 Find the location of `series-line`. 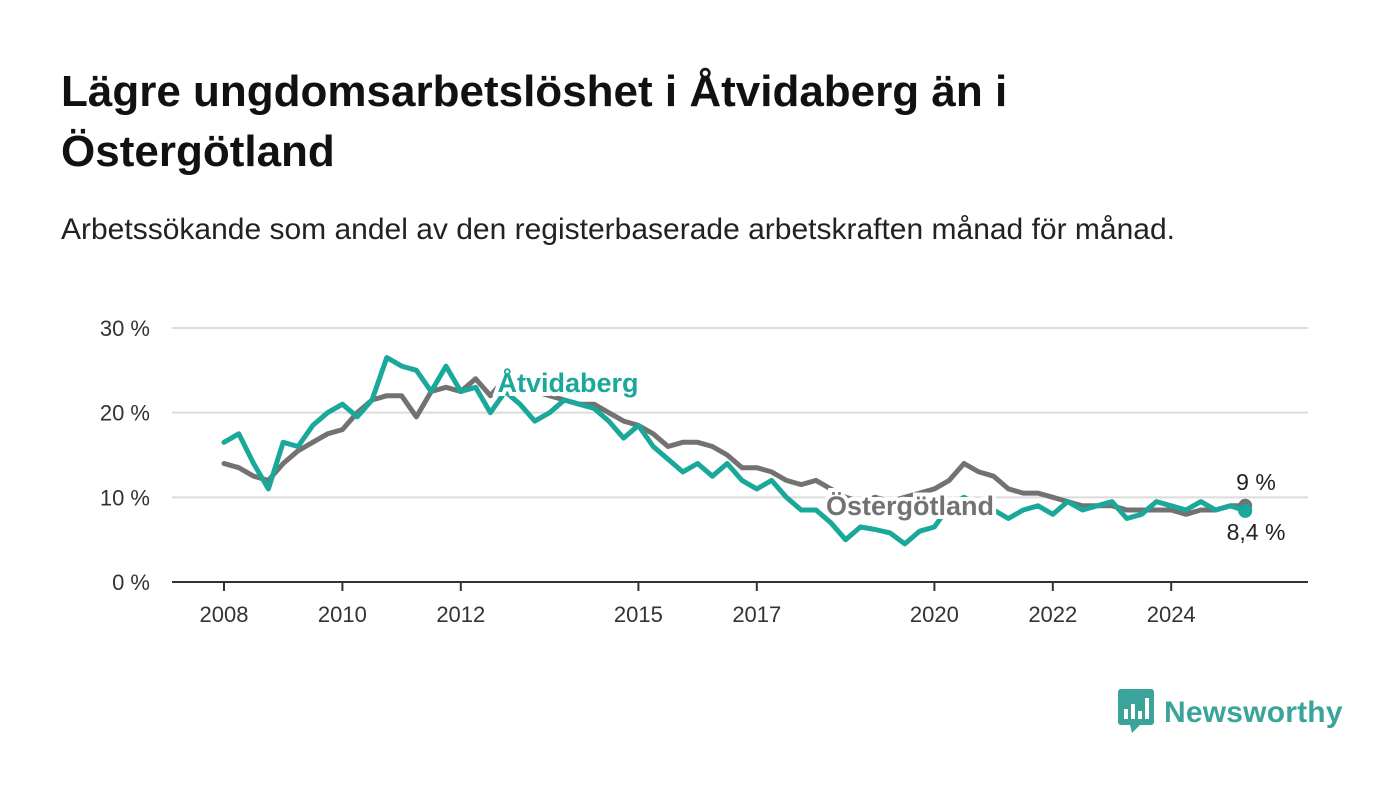

series-line is located at coordinates (734, 446).